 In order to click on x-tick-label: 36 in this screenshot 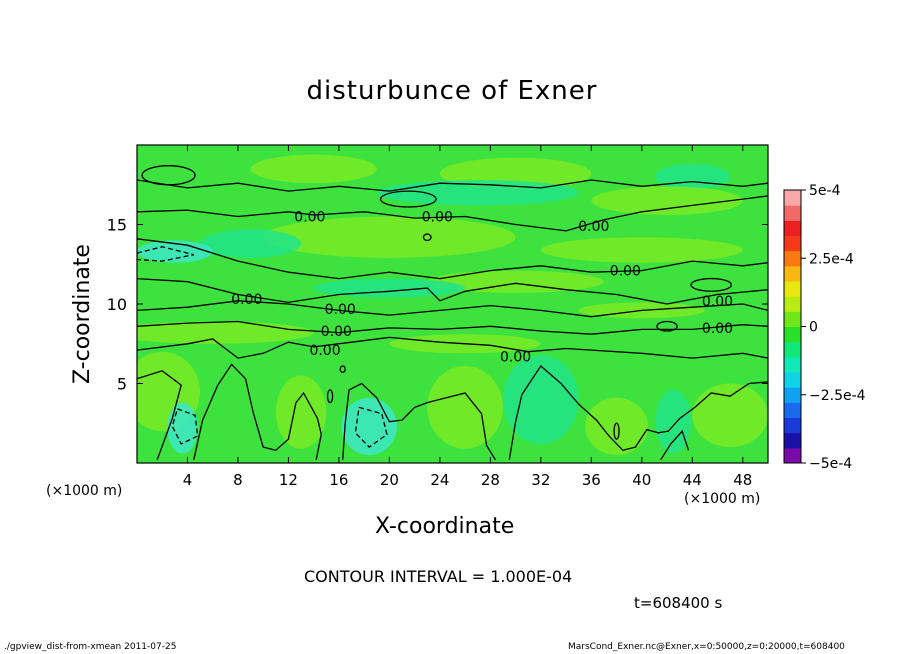, I will do `click(591, 480)`.